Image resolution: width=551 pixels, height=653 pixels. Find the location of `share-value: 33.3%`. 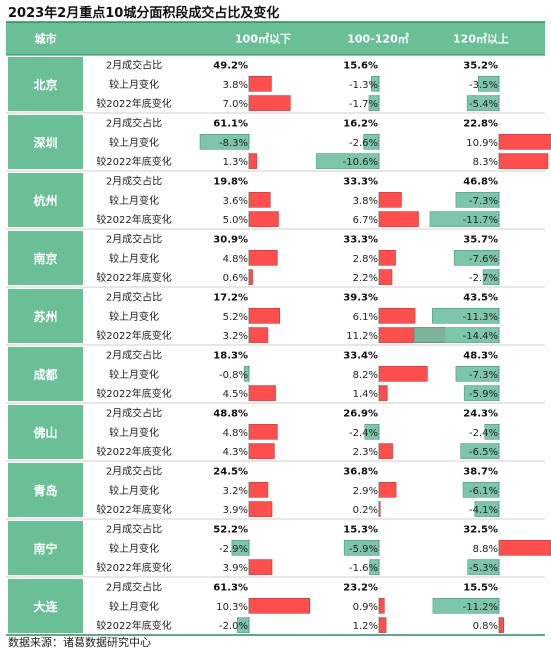

share-value: 33.3% is located at coordinates (360, 240).